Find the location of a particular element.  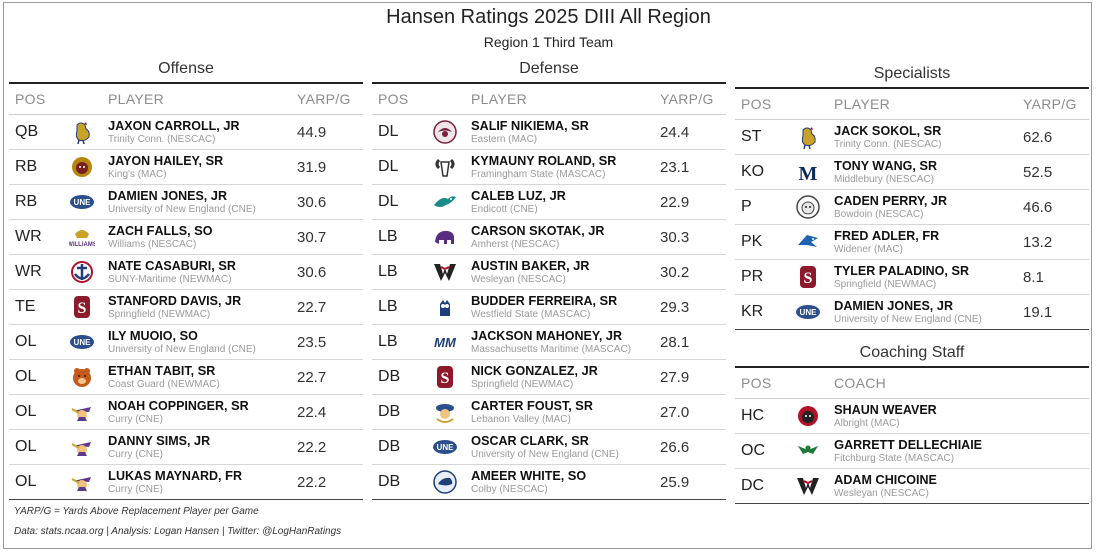

specialists-title: Specialists is located at coordinates (912, 73).